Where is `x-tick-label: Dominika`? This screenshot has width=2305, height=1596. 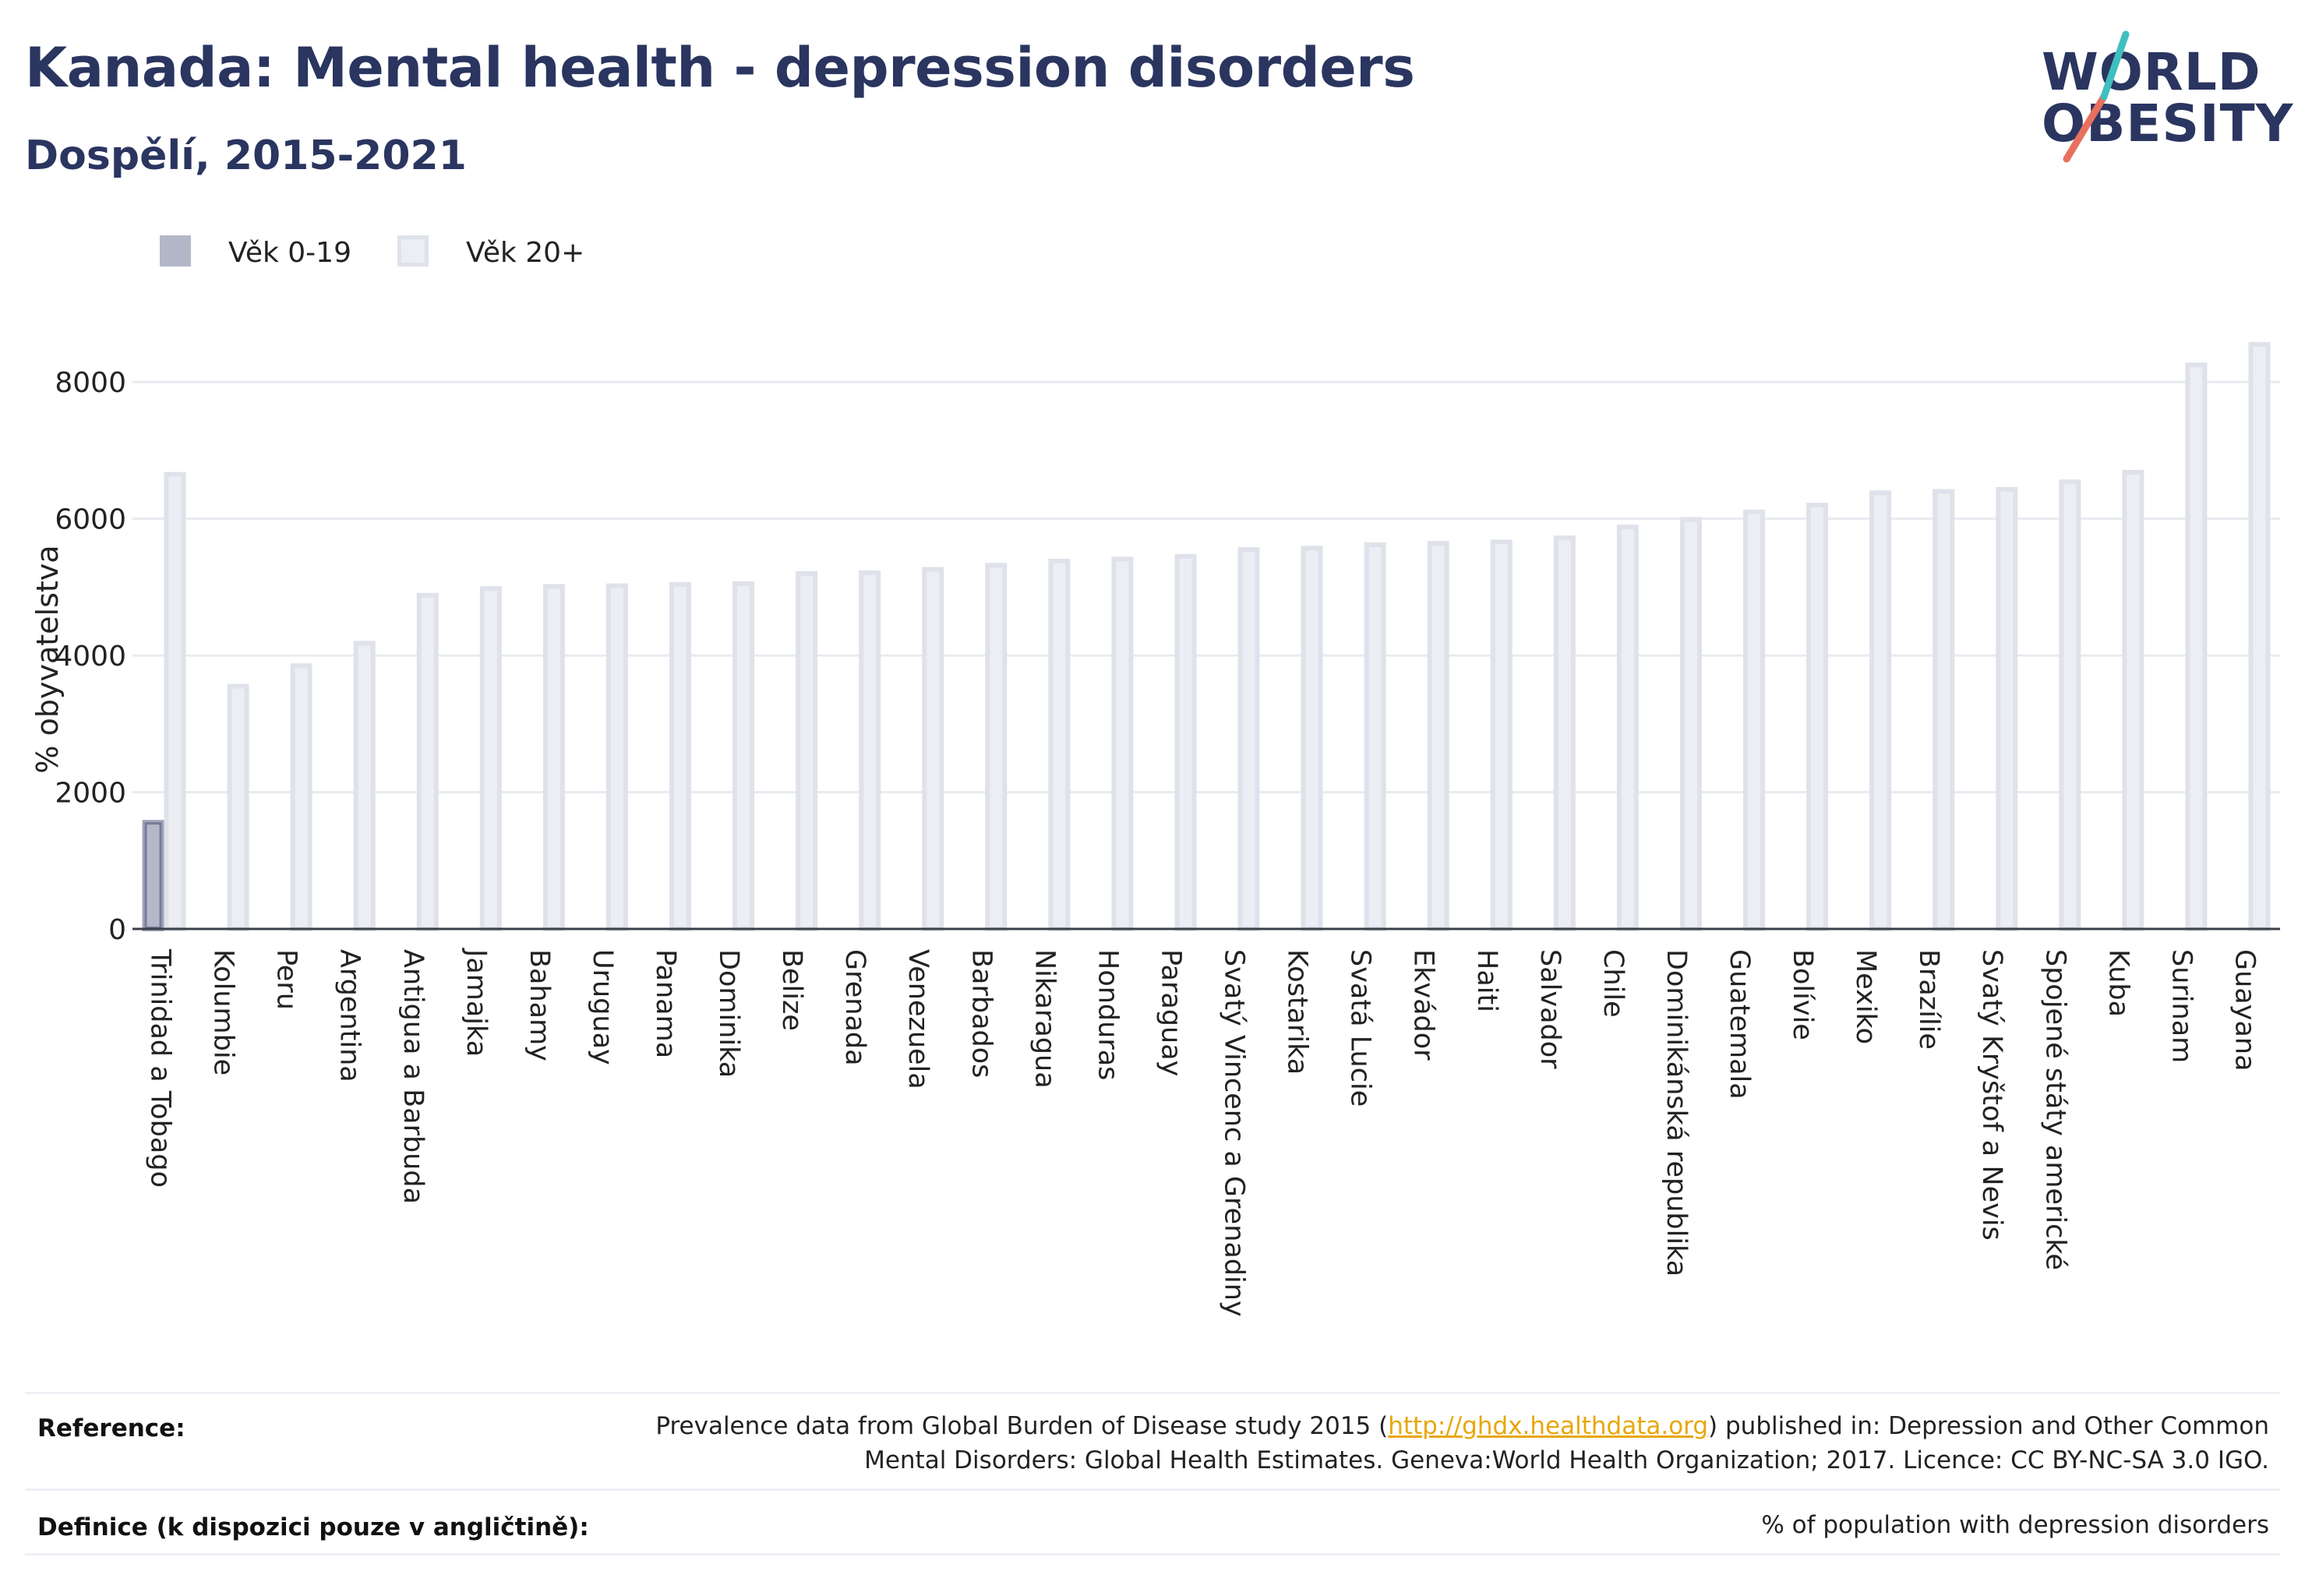 x-tick-label: Dominika is located at coordinates (728, 1013).